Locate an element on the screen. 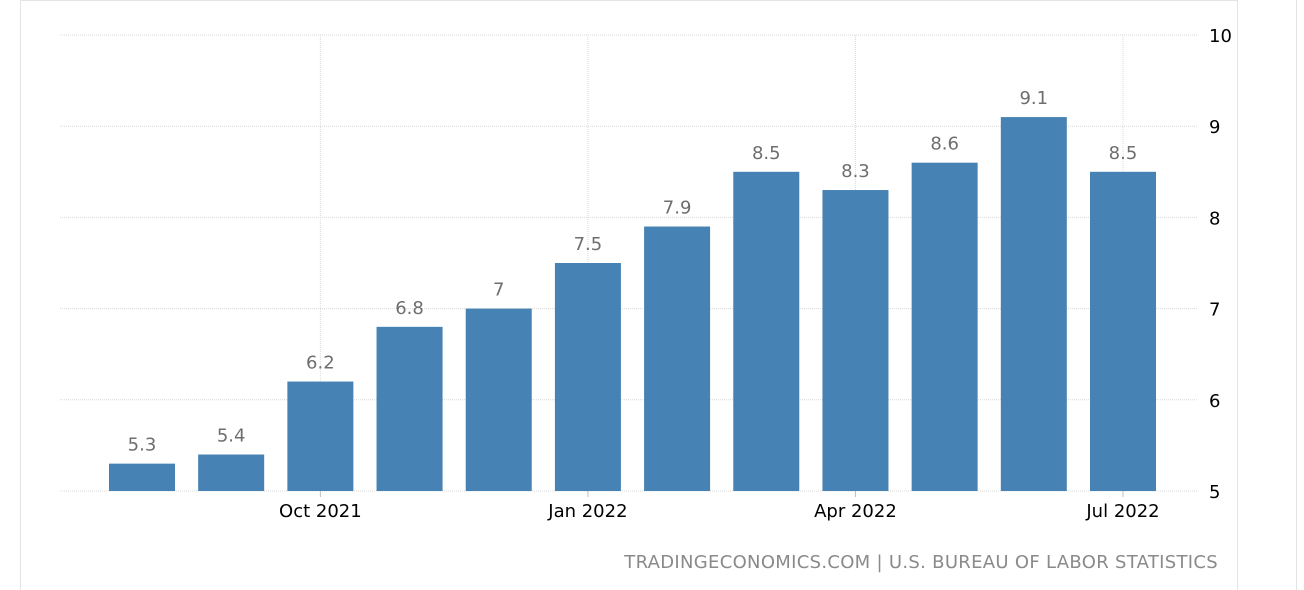 The width and height of the screenshot is (1304, 590). bar-oct-2021 is located at coordinates (320, 436).